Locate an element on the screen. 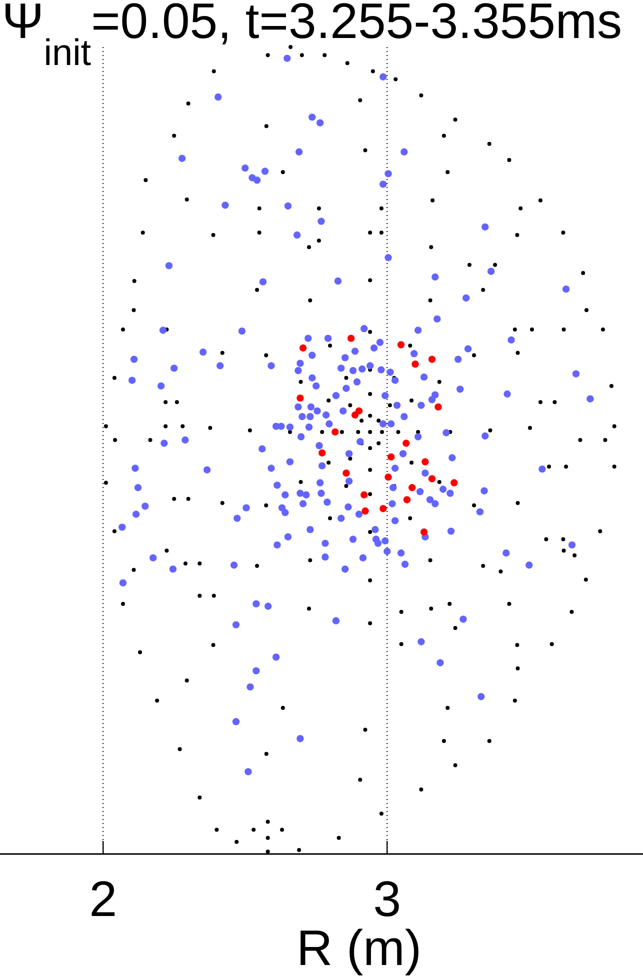  chart-title: Ψ$_{init}$=0.05, t=3.255-3.355ms is located at coordinates (312, 36).